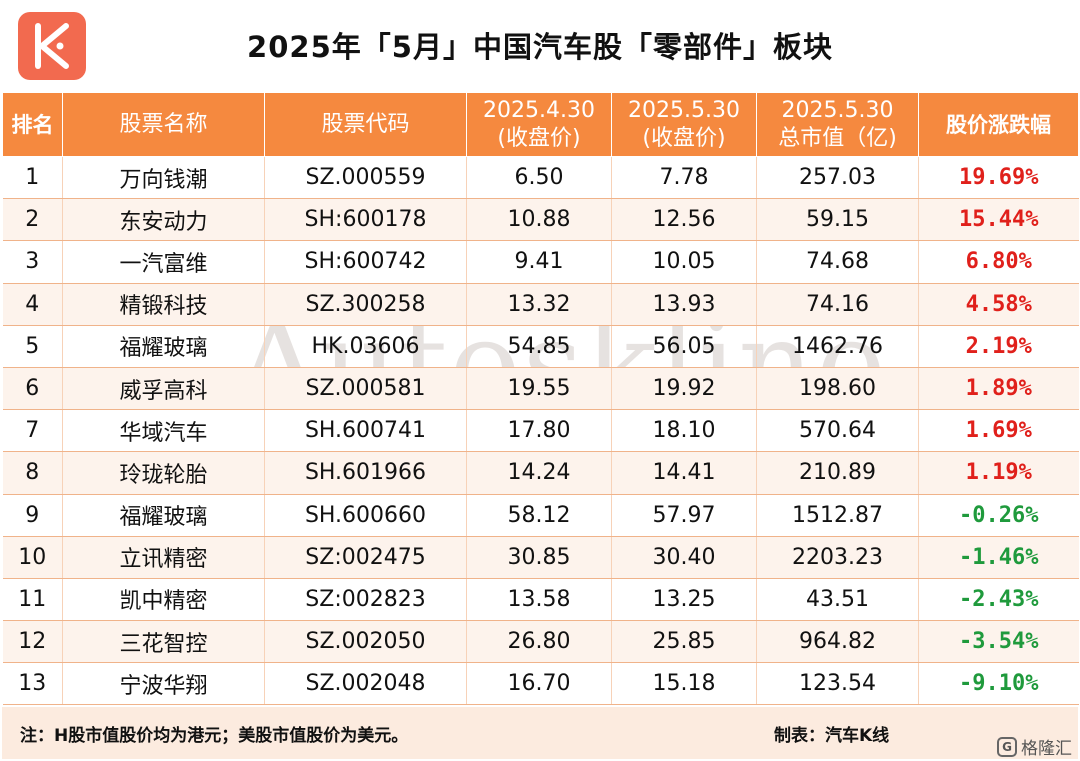  I want to click on cell-name: 精锻科技, so click(163, 304).